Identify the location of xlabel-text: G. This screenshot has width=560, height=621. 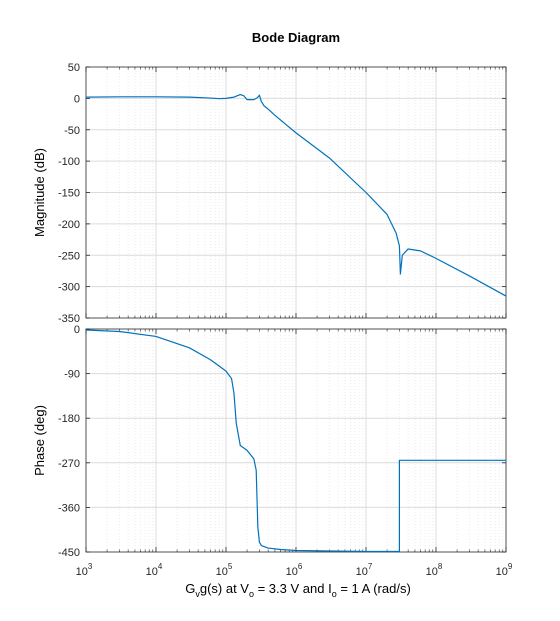
(190, 588).